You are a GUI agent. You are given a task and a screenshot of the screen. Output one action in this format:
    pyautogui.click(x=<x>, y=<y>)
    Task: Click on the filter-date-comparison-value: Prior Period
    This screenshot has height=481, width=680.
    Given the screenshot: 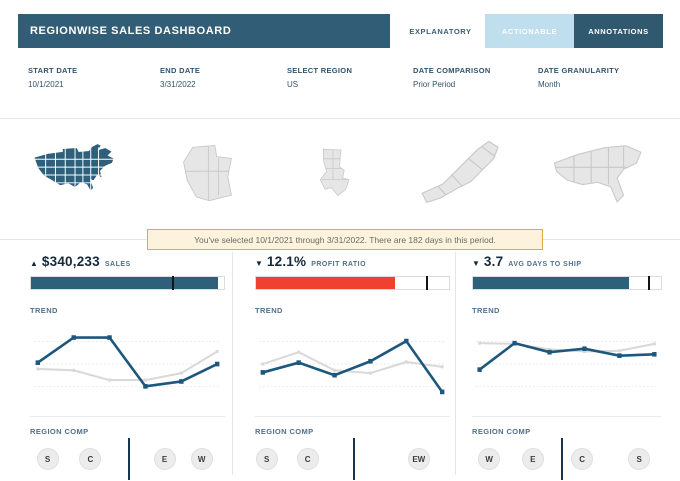 What is the action you would take?
    pyautogui.click(x=434, y=84)
    